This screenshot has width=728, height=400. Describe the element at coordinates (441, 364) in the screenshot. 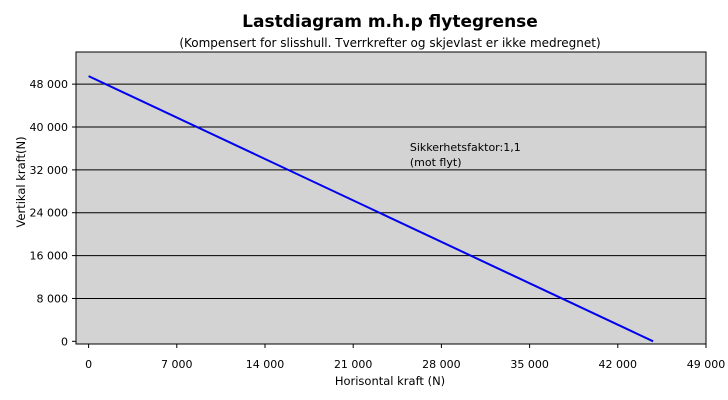

I see `x-tick-label: 28 000` at that location.